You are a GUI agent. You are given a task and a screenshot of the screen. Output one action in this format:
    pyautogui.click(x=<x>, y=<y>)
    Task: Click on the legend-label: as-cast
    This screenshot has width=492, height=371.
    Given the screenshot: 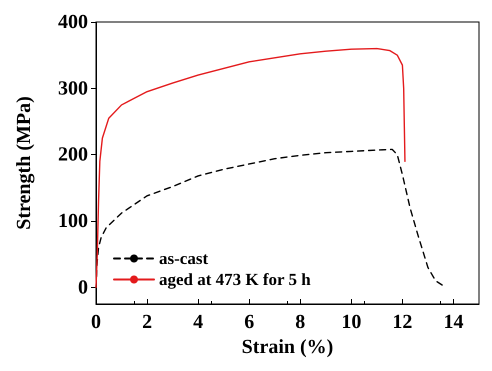 What is the action you would take?
    pyautogui.click(x=183, y=258)
    